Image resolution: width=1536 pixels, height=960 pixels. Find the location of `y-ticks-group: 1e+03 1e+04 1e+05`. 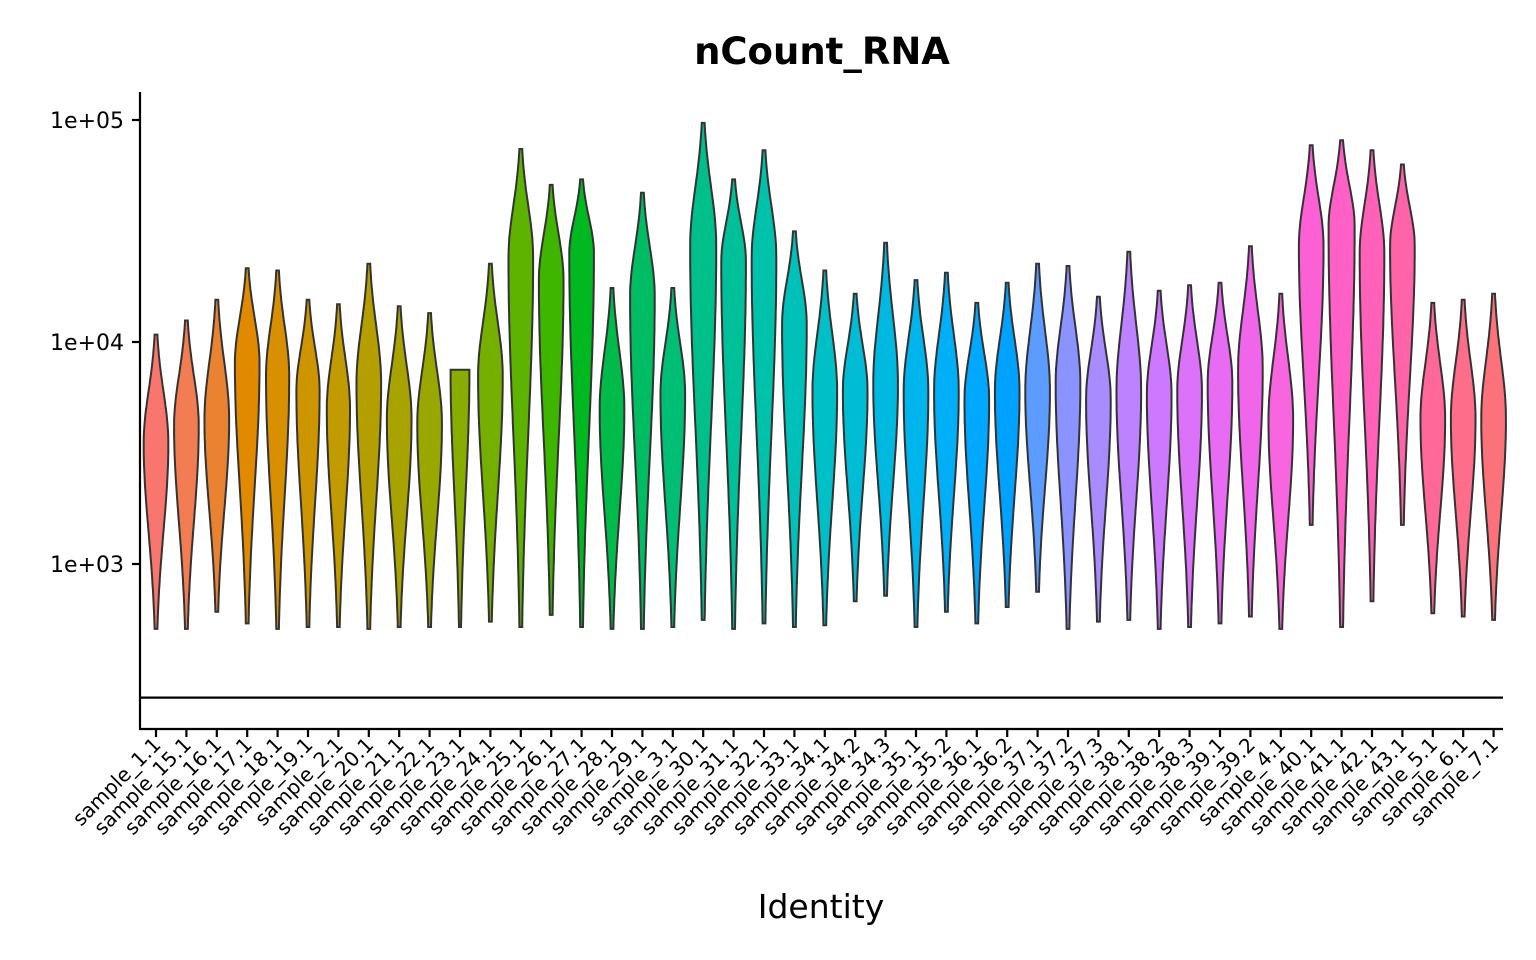

y-ticks-group: 1e+03 1e+04 1e+05 is located at coordinates (95, 343).